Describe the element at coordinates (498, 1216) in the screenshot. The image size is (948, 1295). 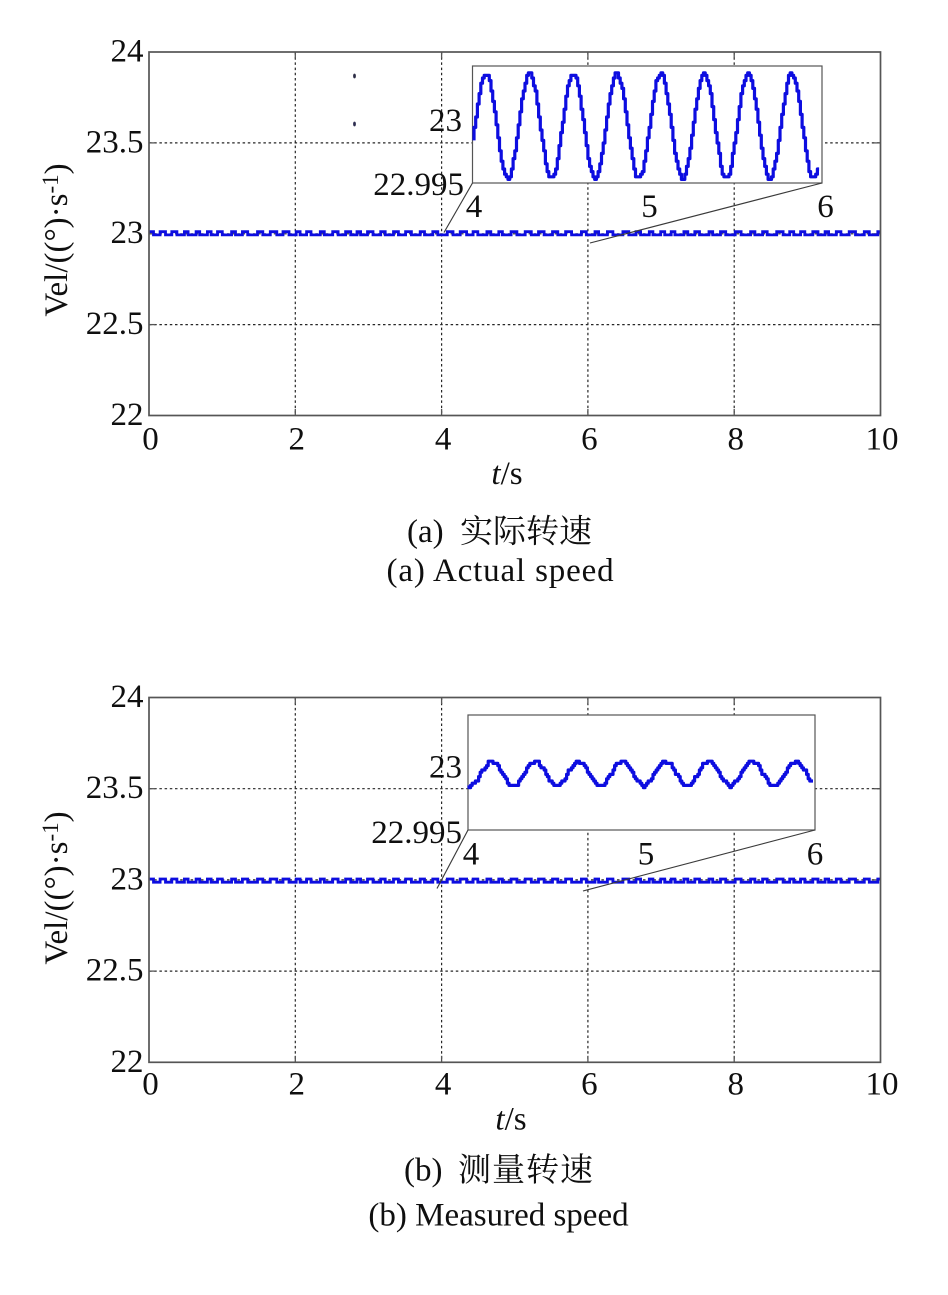
I see `svg-text: (b) Measured speed` at that location.